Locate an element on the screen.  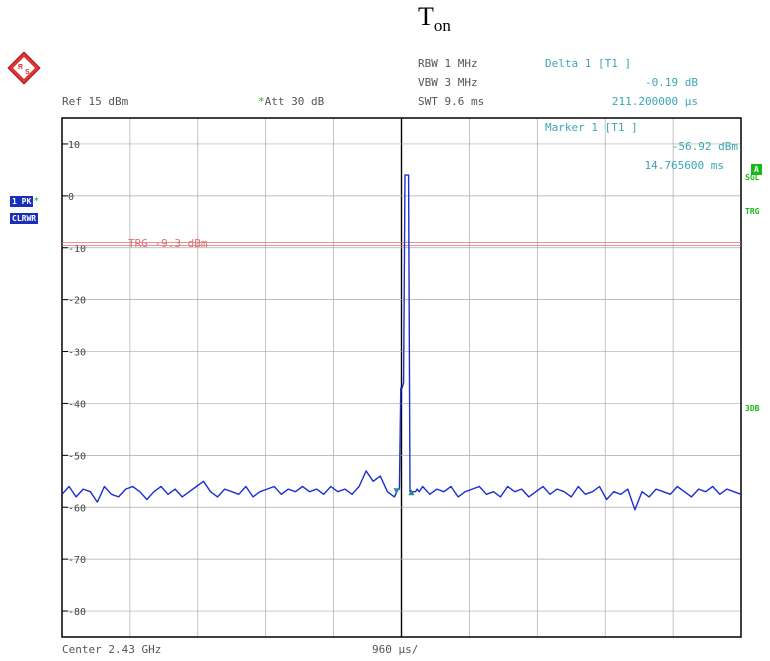
delta-marker-time: 211.200000 µs is located at coordinates (654, 101).